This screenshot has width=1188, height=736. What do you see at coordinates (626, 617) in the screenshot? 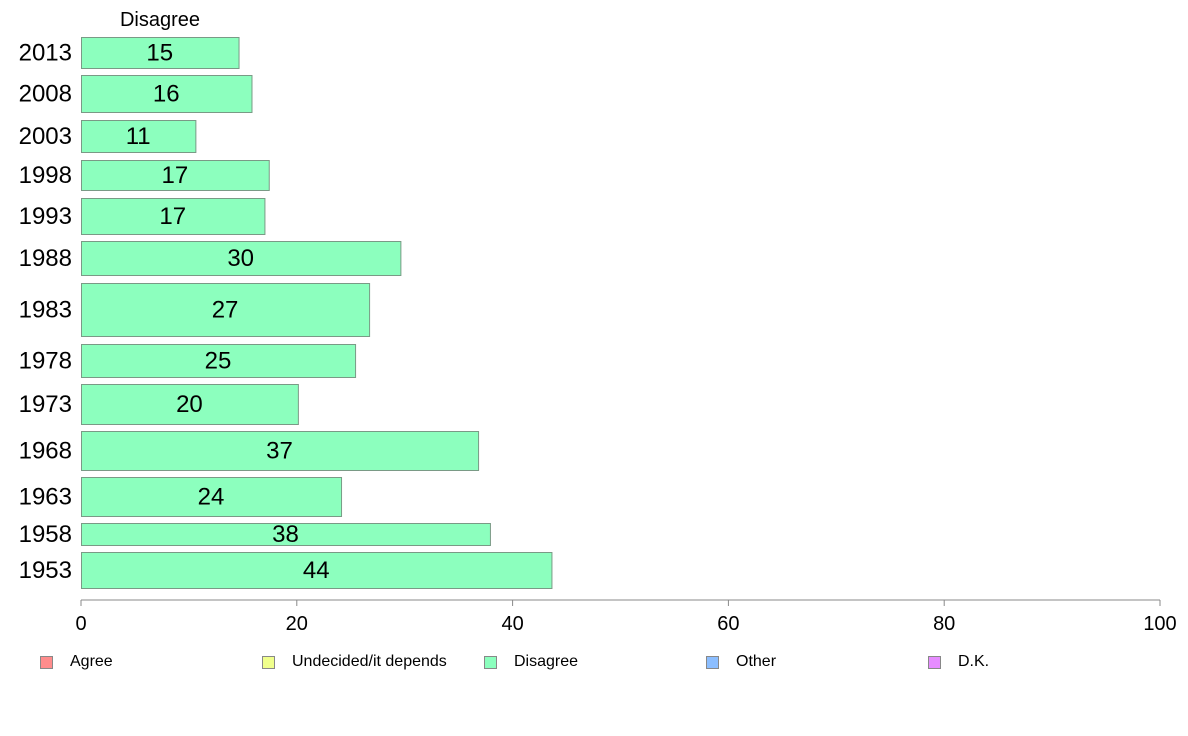
I see `x-axis: 0 20 40 60 80 100` at bounding box center [626, 617].